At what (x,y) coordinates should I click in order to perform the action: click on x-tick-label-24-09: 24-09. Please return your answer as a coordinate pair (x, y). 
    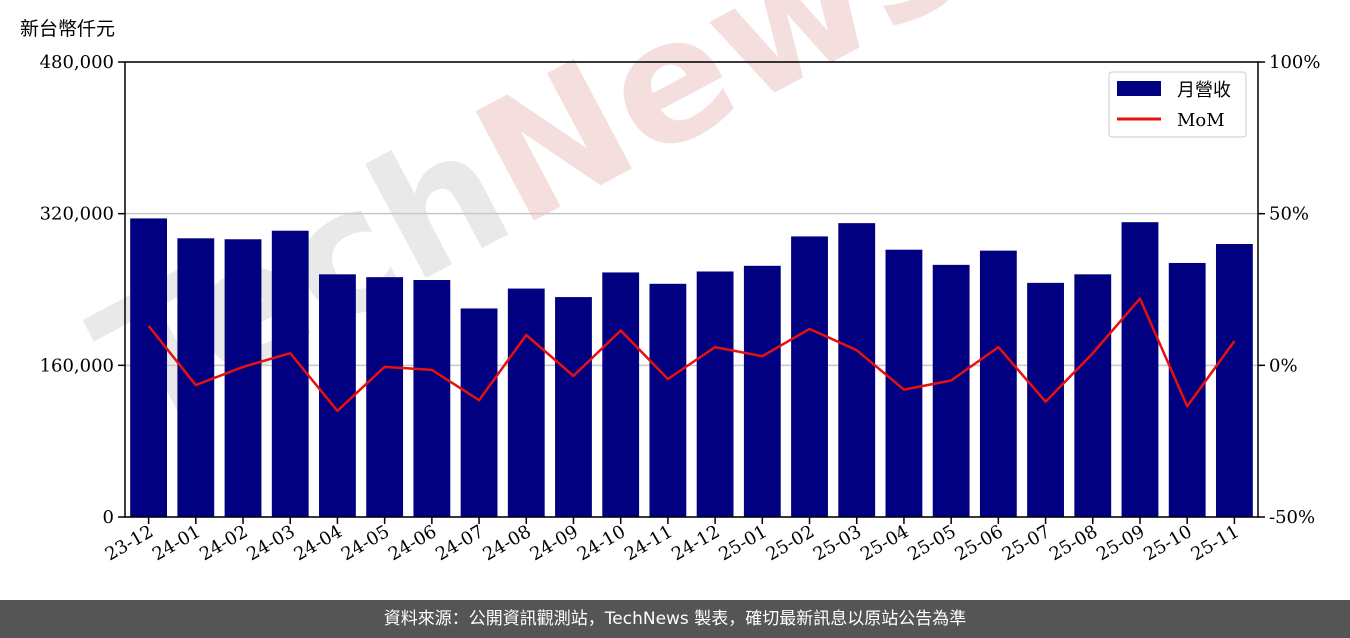
    Looking at the image, I should click on (554, 543).